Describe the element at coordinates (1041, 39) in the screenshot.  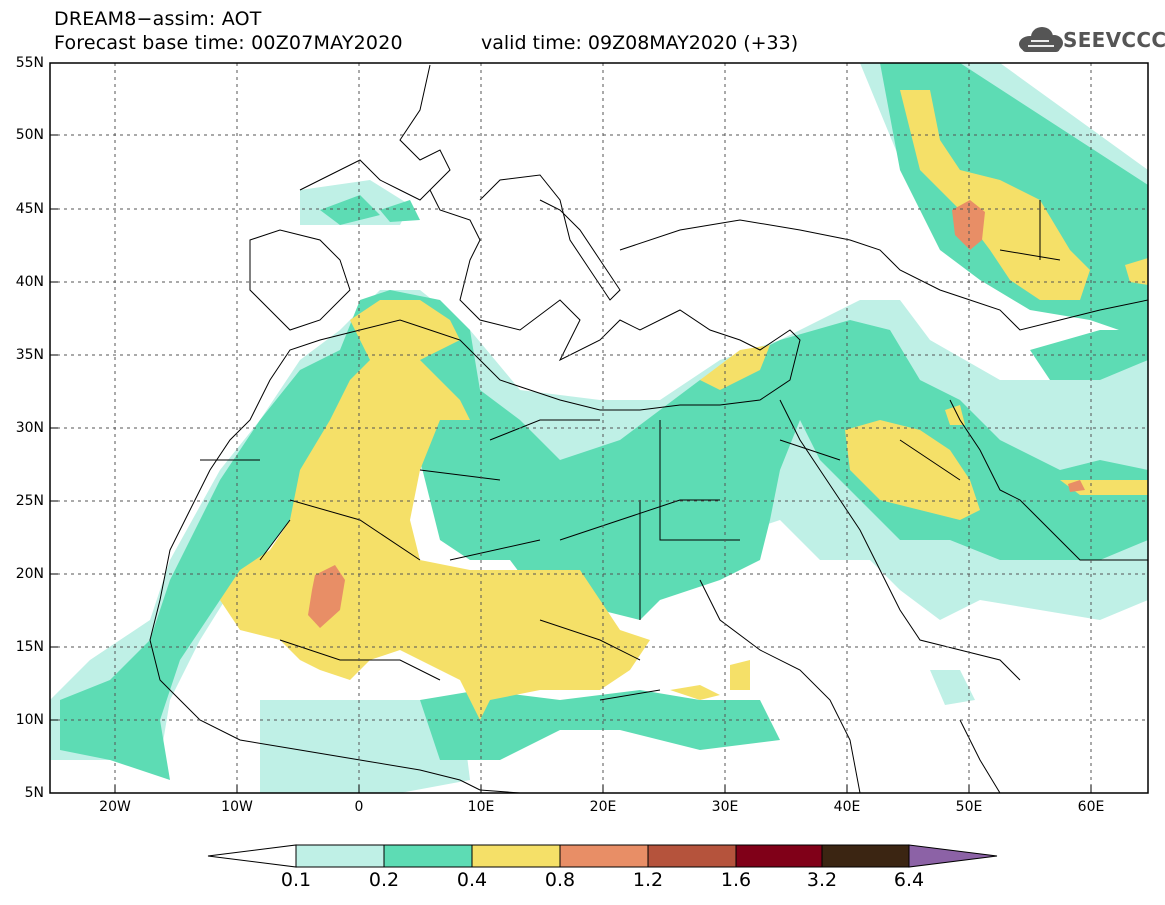
I see `cloud-icon` at that location.